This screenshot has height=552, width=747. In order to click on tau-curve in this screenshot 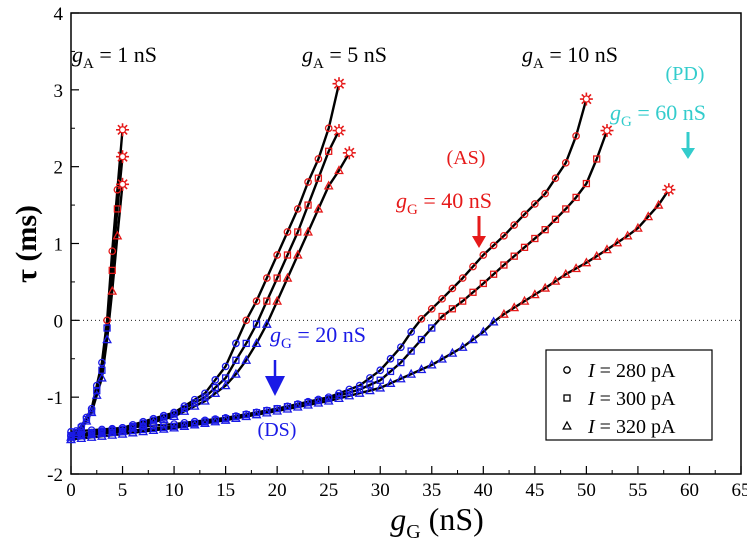, I will do `click(97, 312)`.